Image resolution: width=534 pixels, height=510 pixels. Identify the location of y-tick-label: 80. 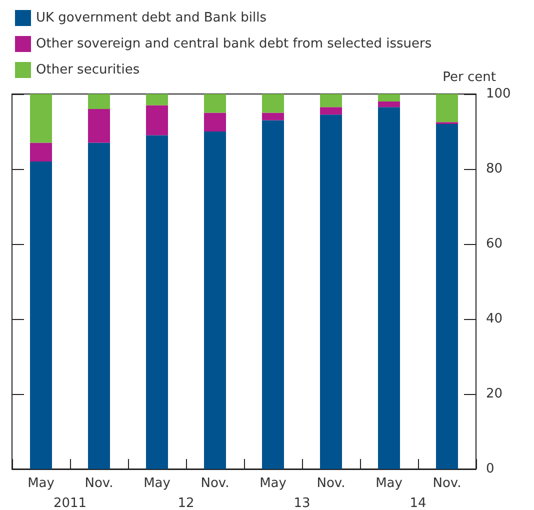
(494, 169).